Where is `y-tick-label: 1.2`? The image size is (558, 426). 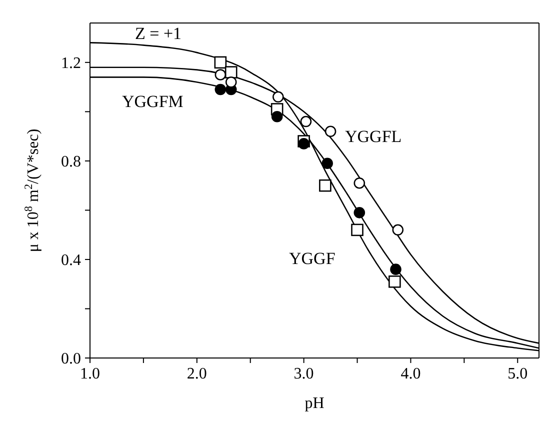
y-tick-label: 1.2 is located at coordinates (71, 63).